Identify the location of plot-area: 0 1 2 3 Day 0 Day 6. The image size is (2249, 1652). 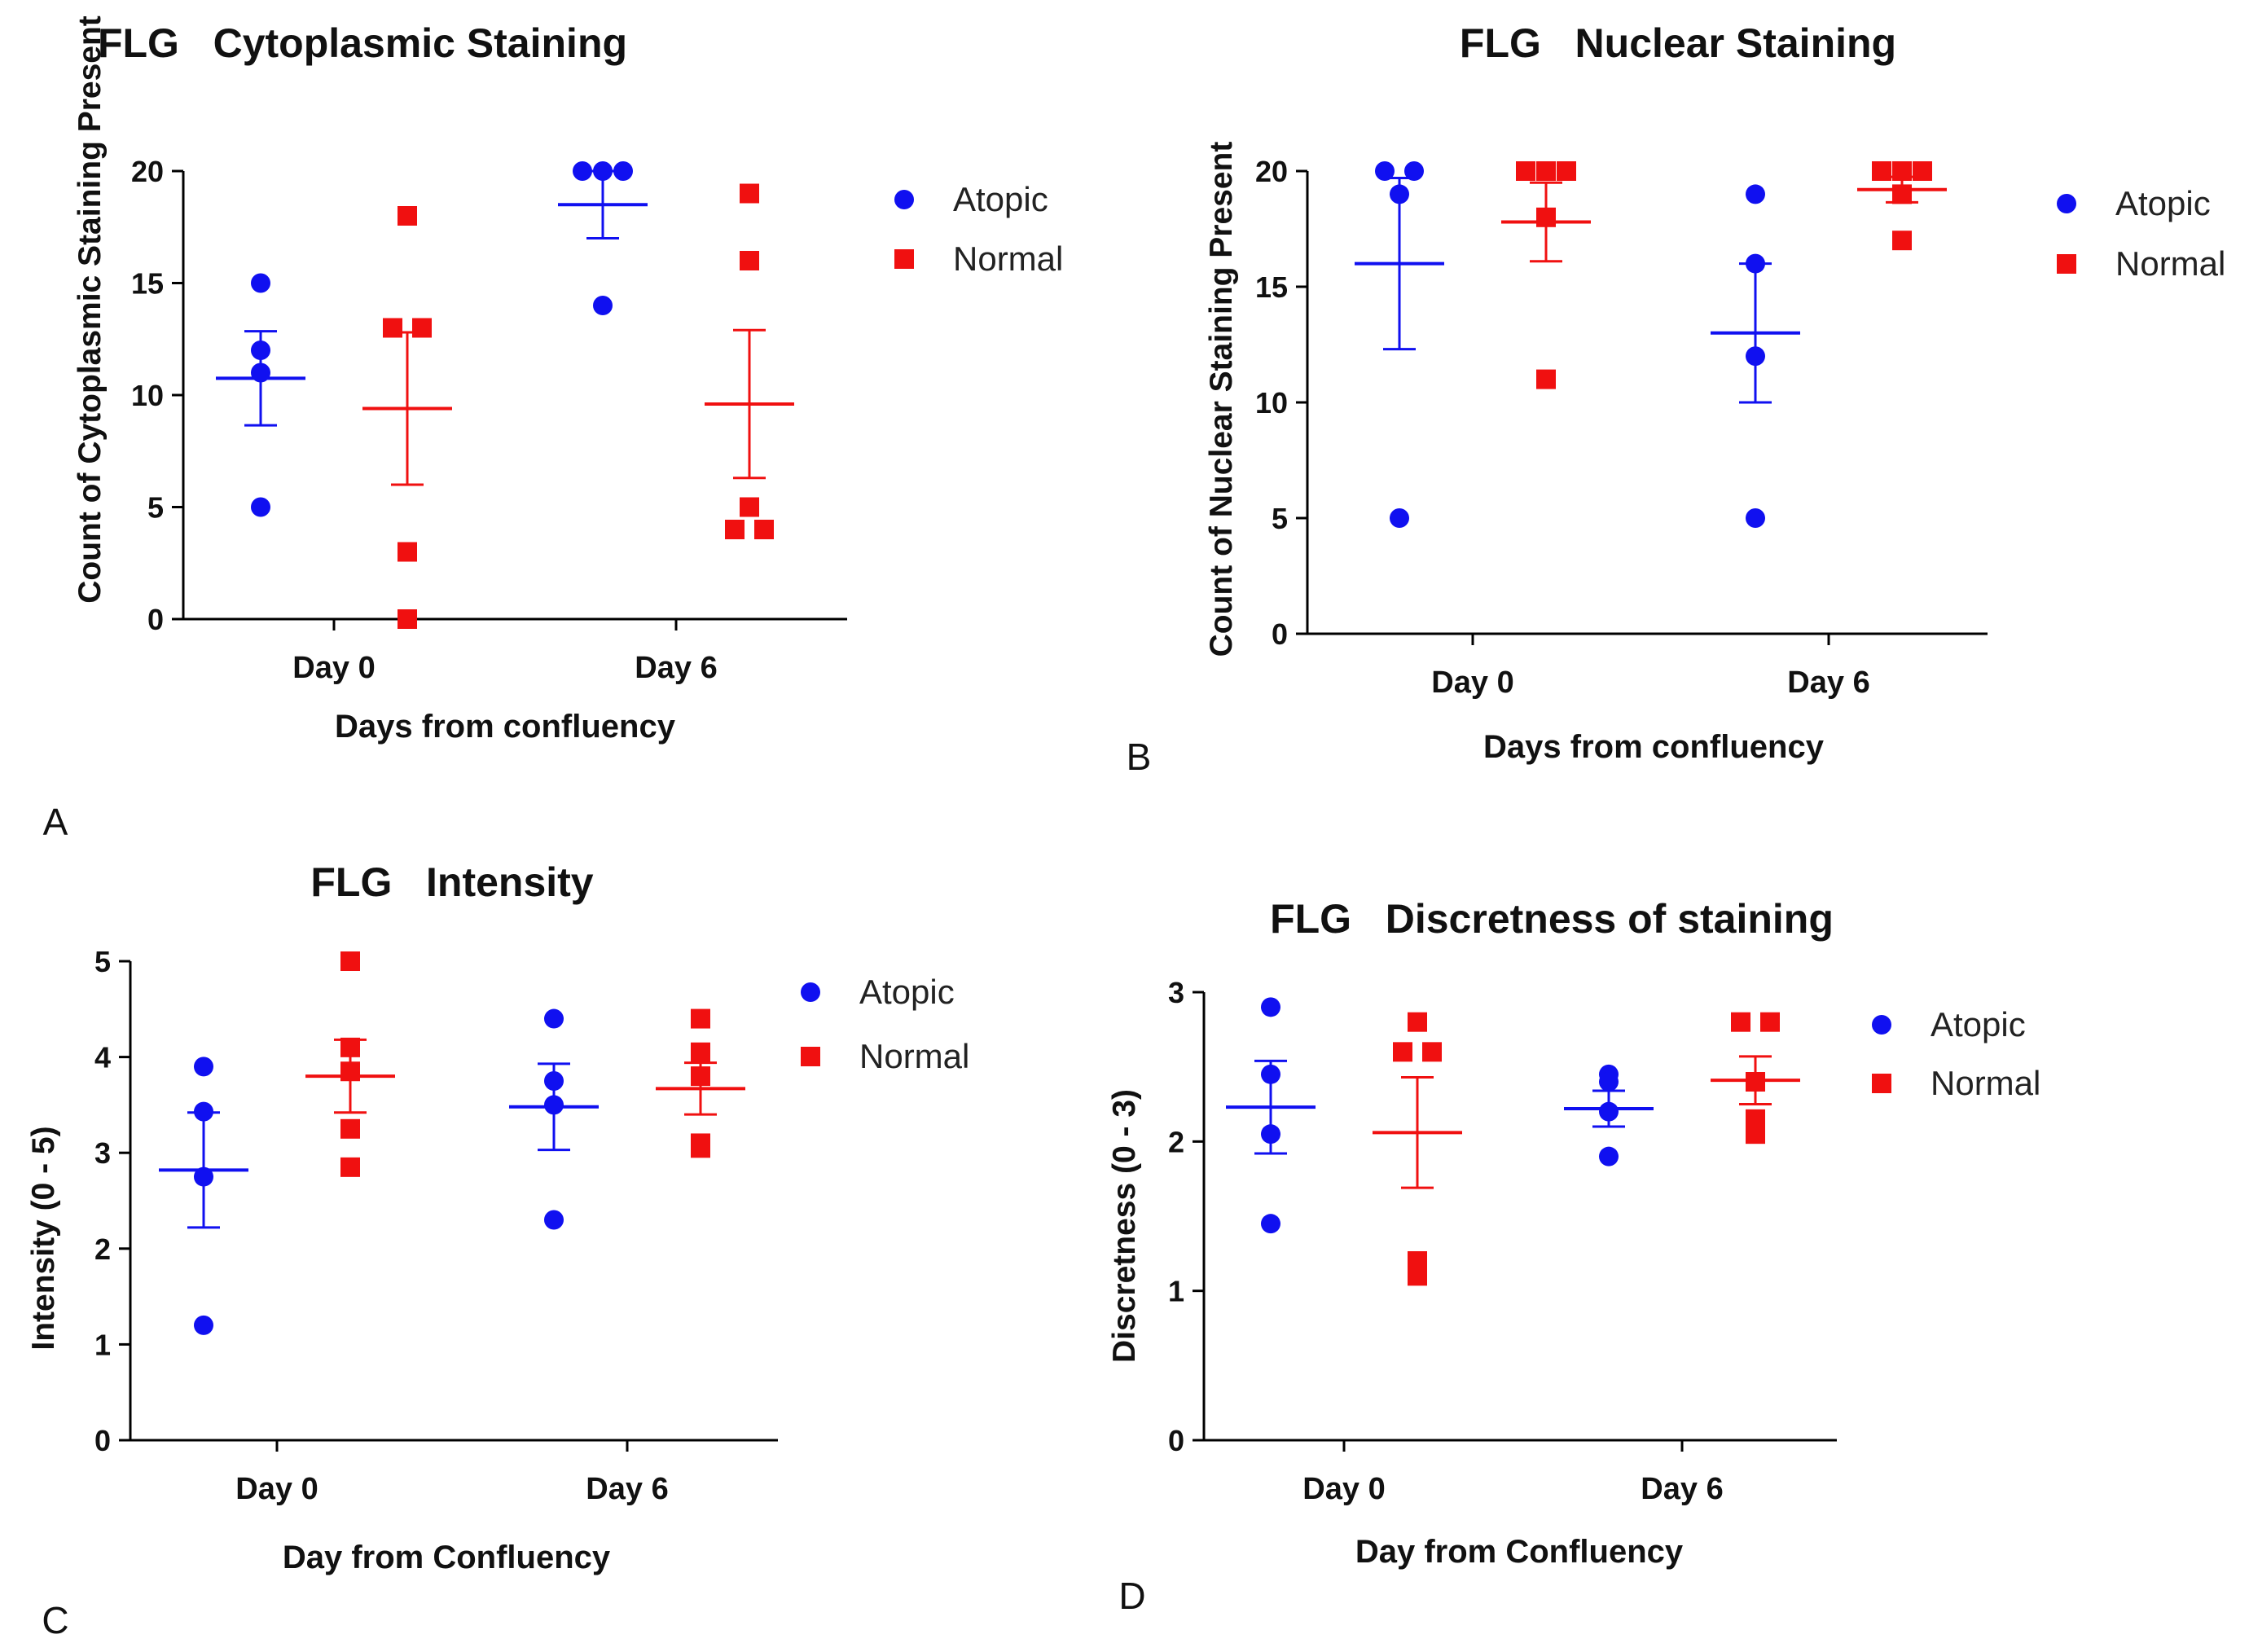
(1503, 1241).